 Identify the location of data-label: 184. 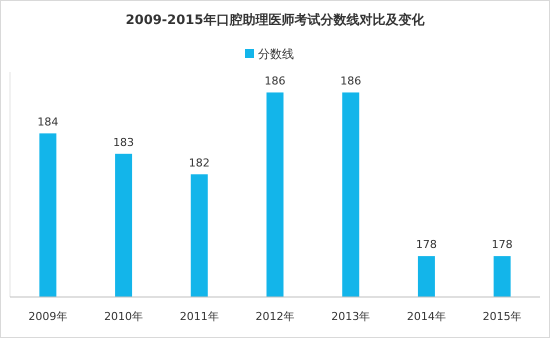
(47, 121).